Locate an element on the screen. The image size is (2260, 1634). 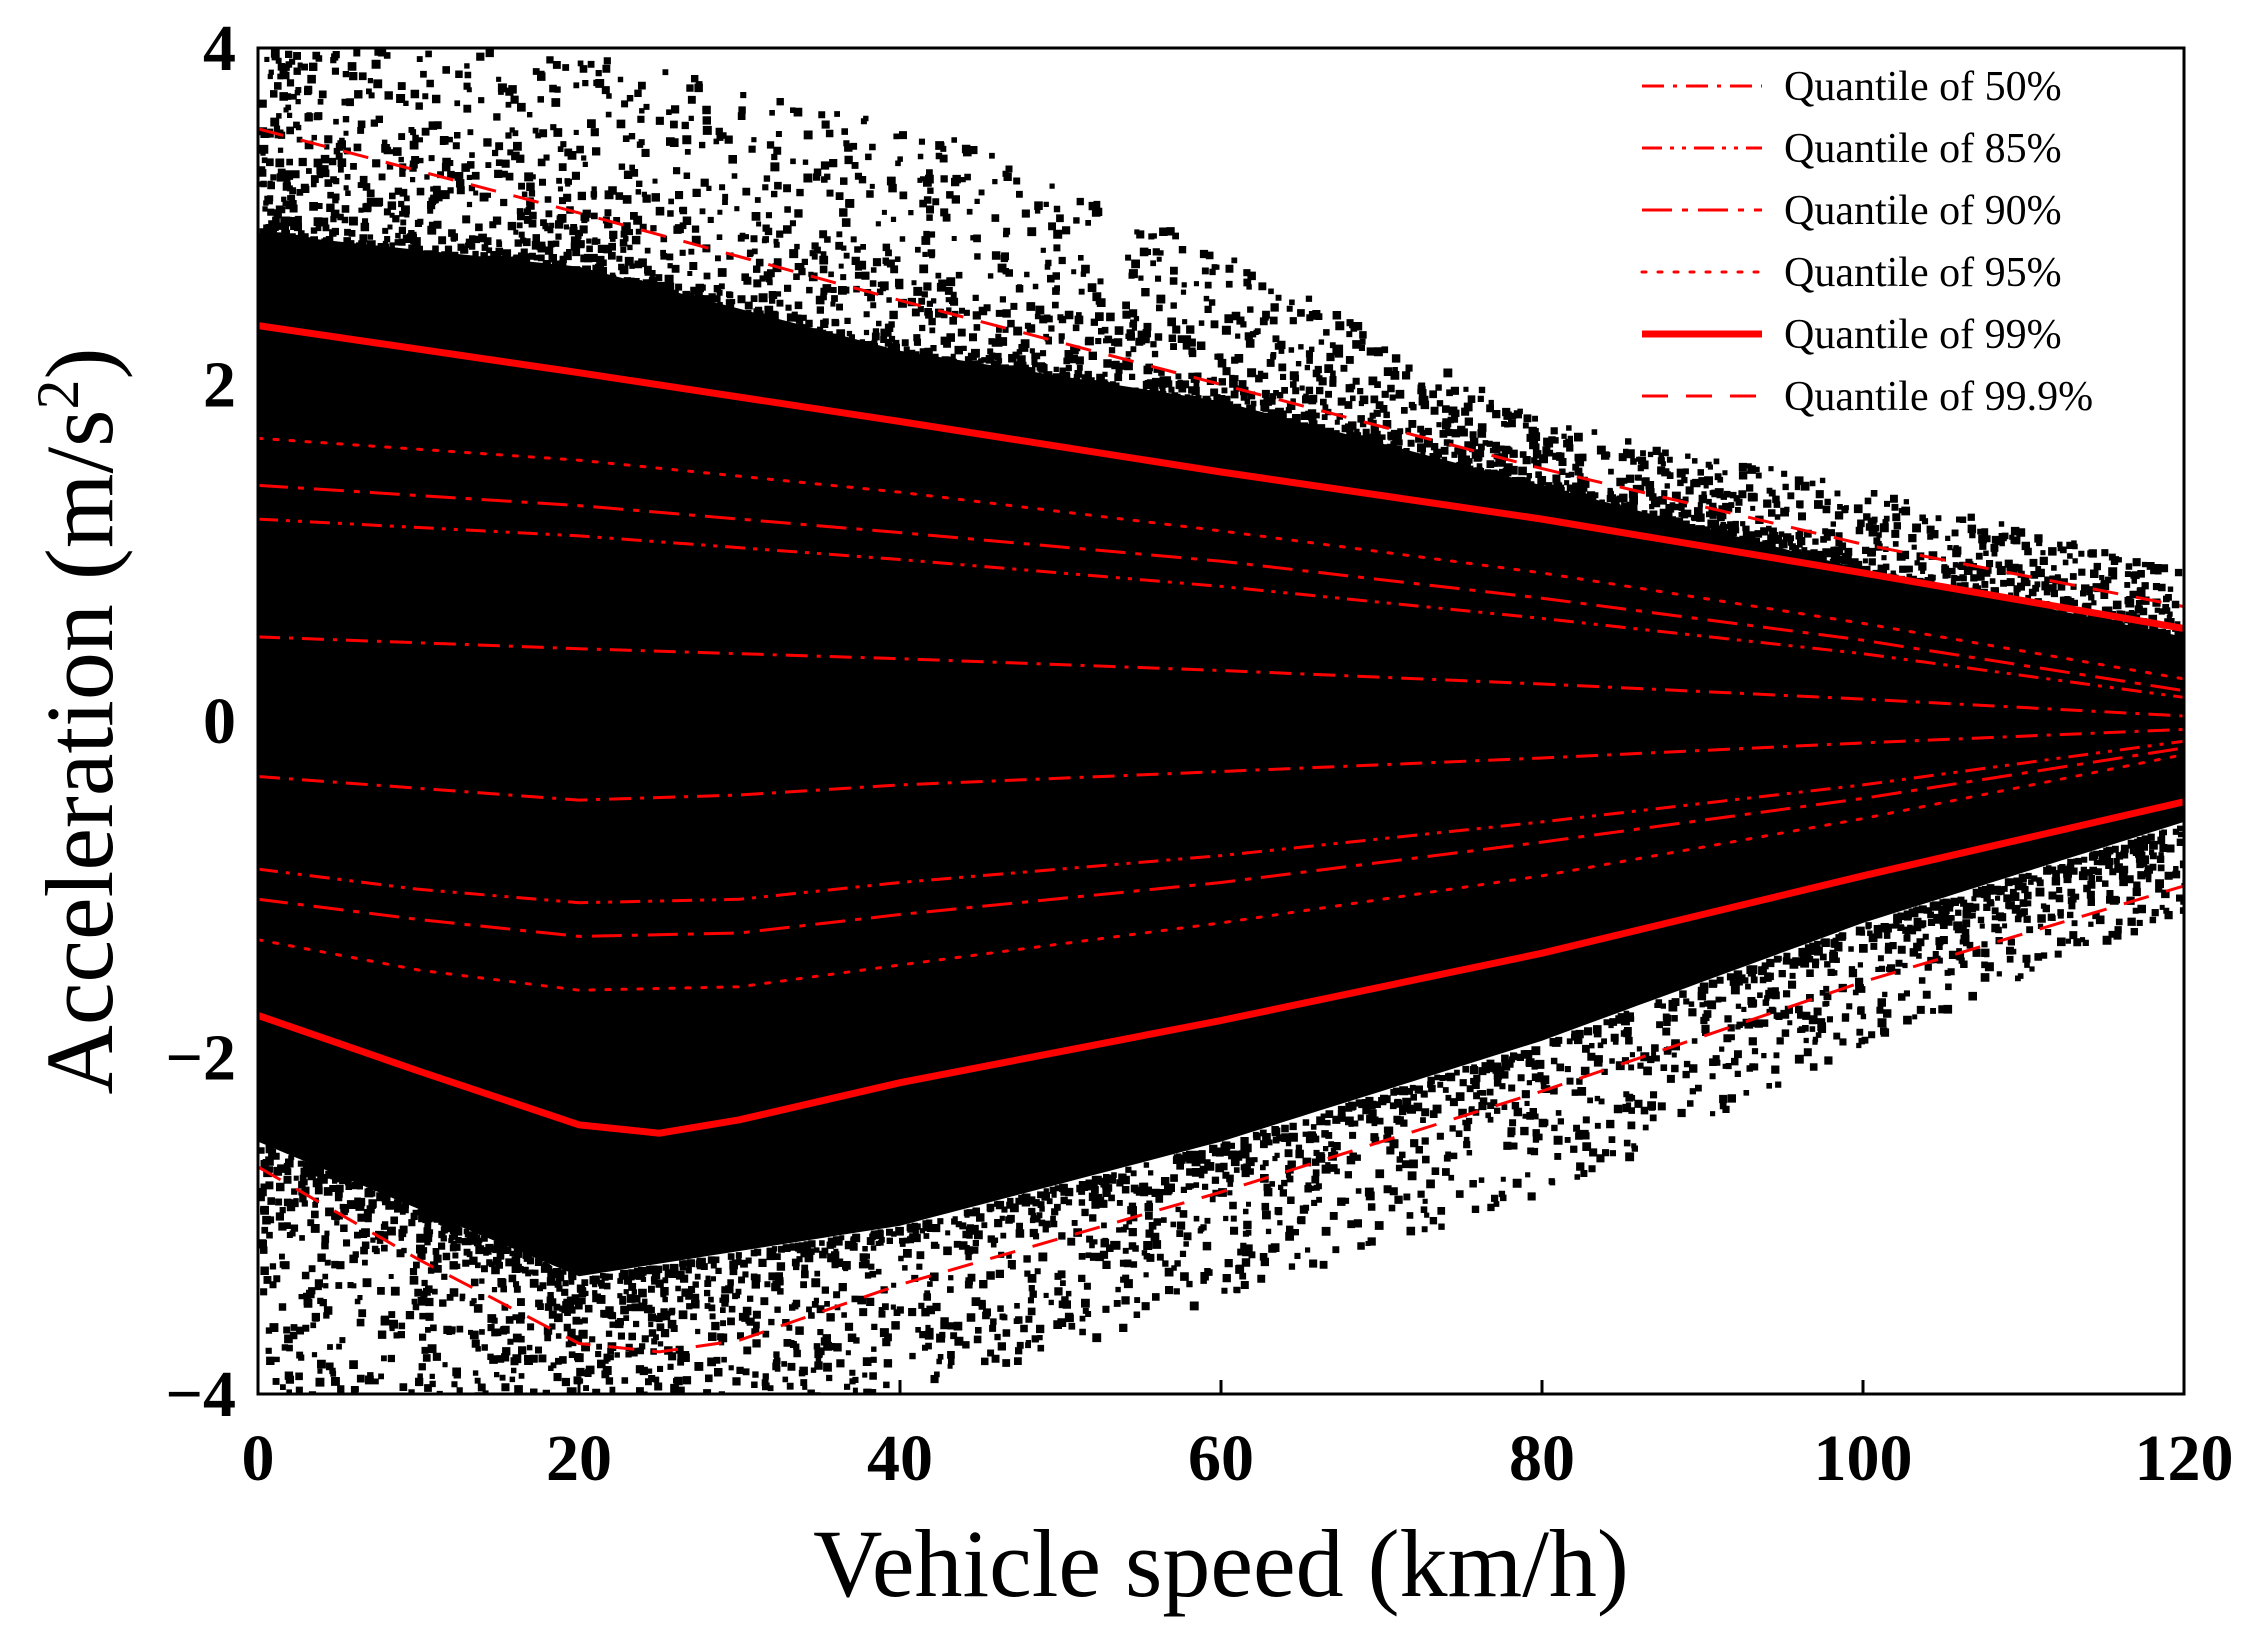
y-tick-label-3: 2 is located at coordinates (219, 385).